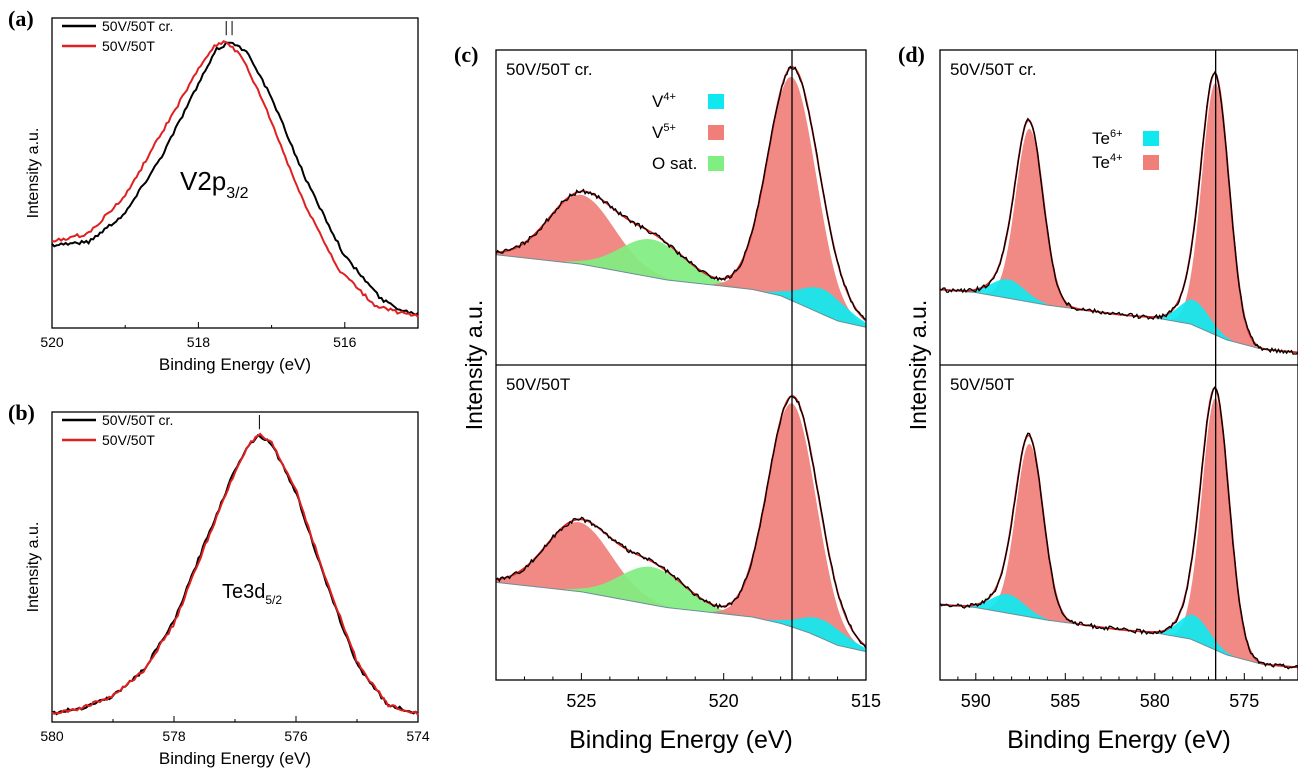 The width and height of the screenshot is (1298, 784). Describe the element at coordinates (345, 342) in the screenshot. I see `x-tick-label: 516` at that location.